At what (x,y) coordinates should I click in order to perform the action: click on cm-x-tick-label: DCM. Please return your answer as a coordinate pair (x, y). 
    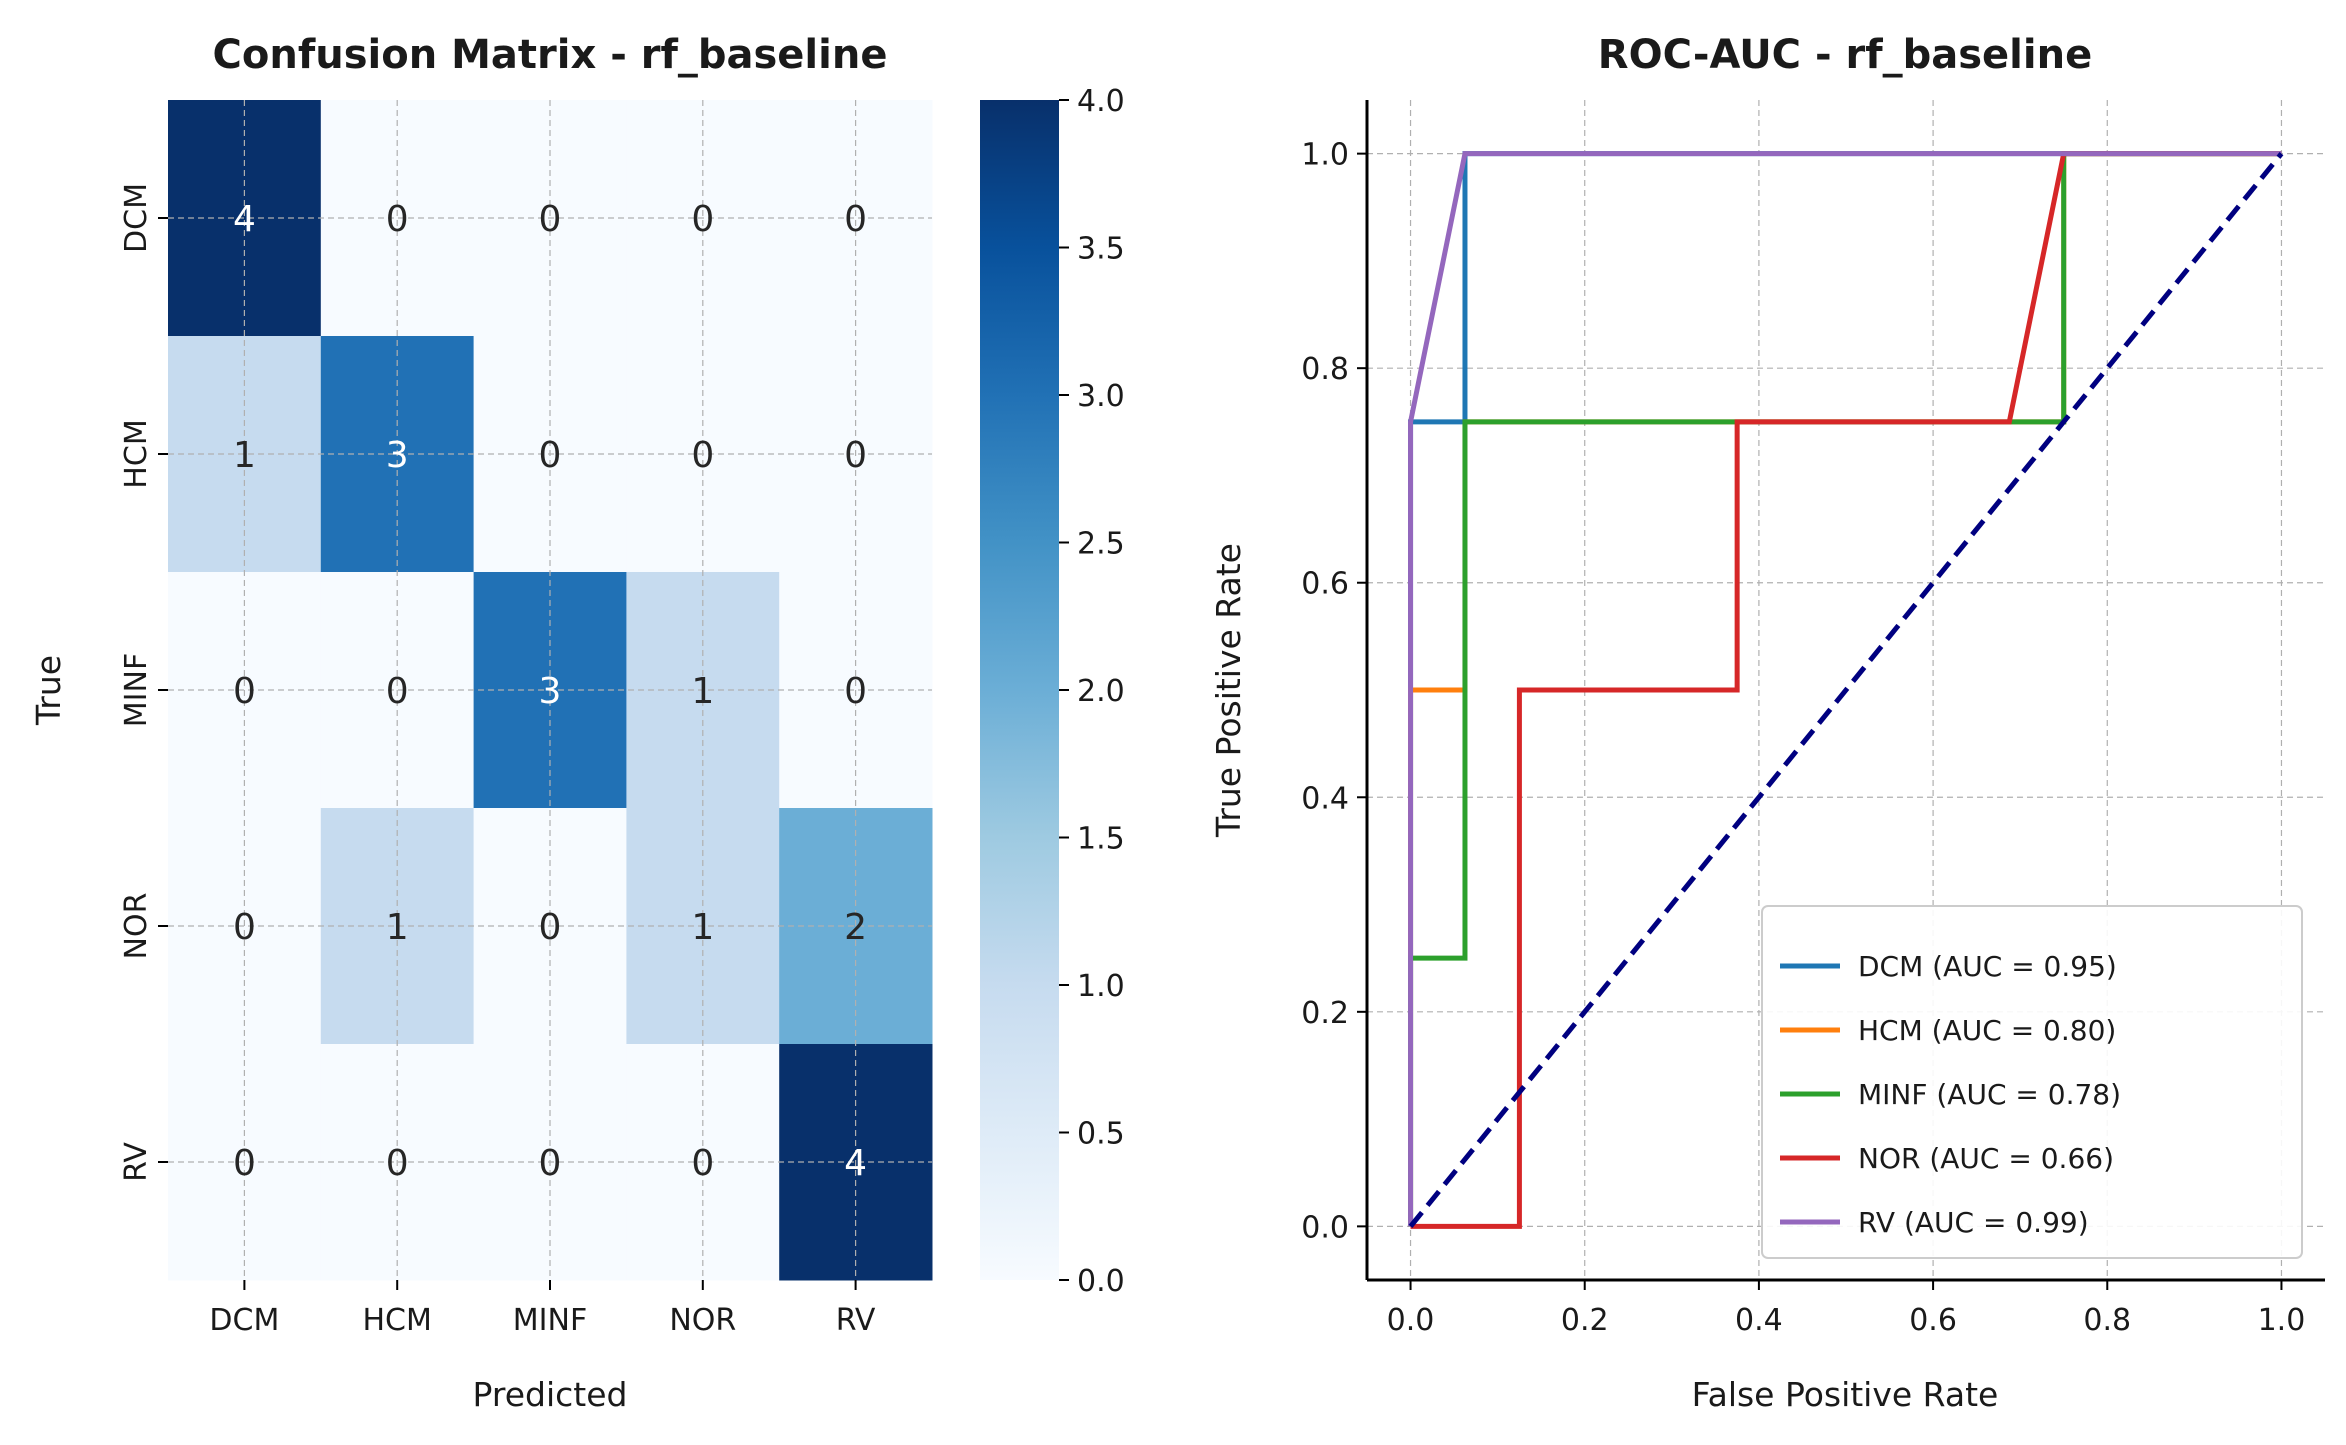
    Looking at the image, I should click on (244, 1320).